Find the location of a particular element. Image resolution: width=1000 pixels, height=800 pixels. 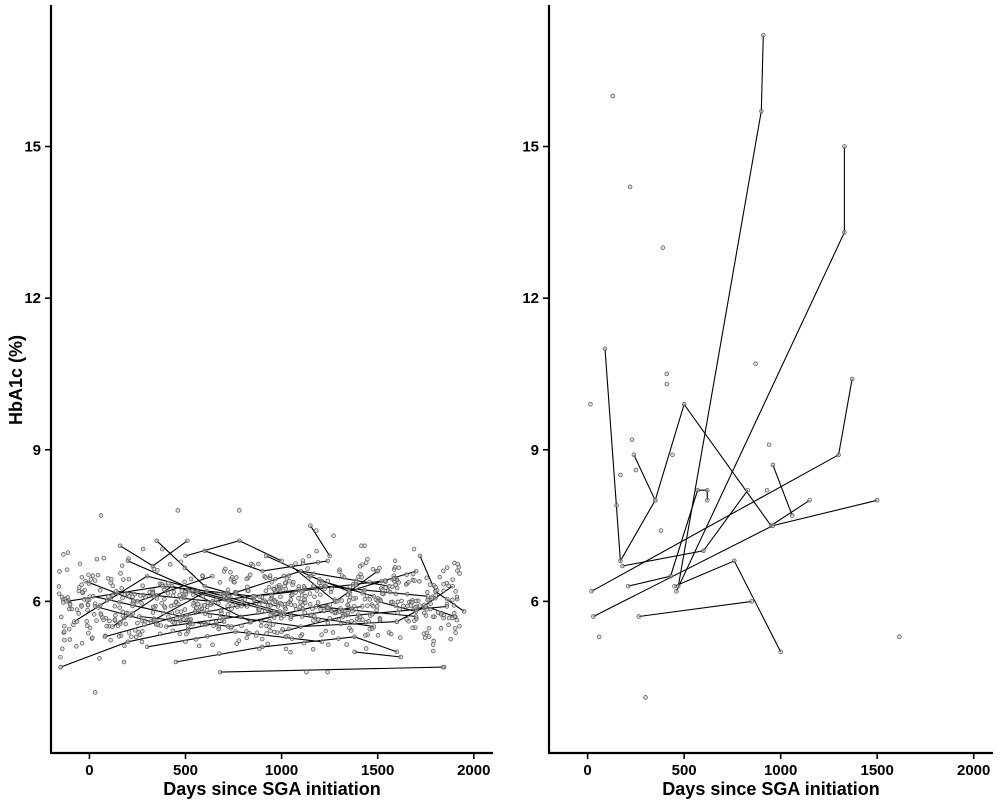

x-axis-title: Days since SGA initiation is located at coordinates (770, 789).